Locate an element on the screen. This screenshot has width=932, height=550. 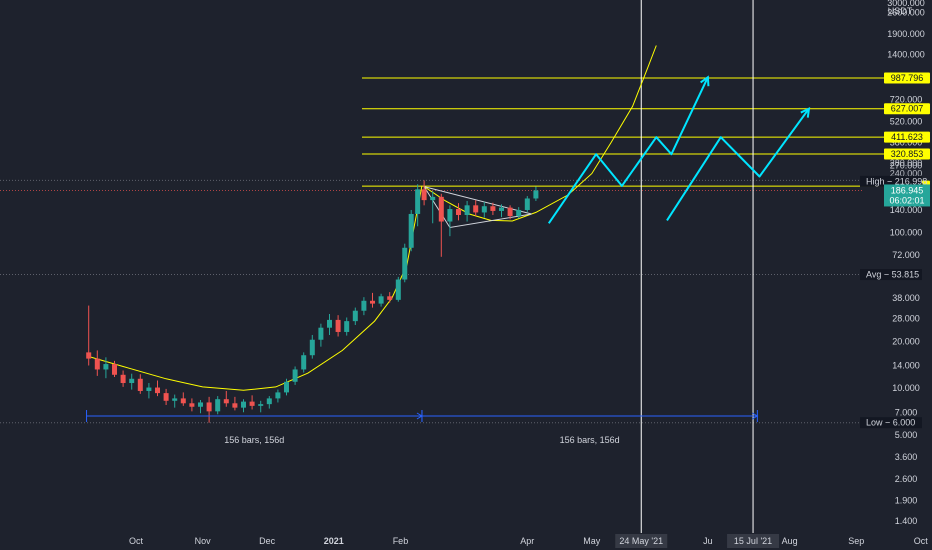
x-tick-label: Ju is located at coordinates (708, 541).